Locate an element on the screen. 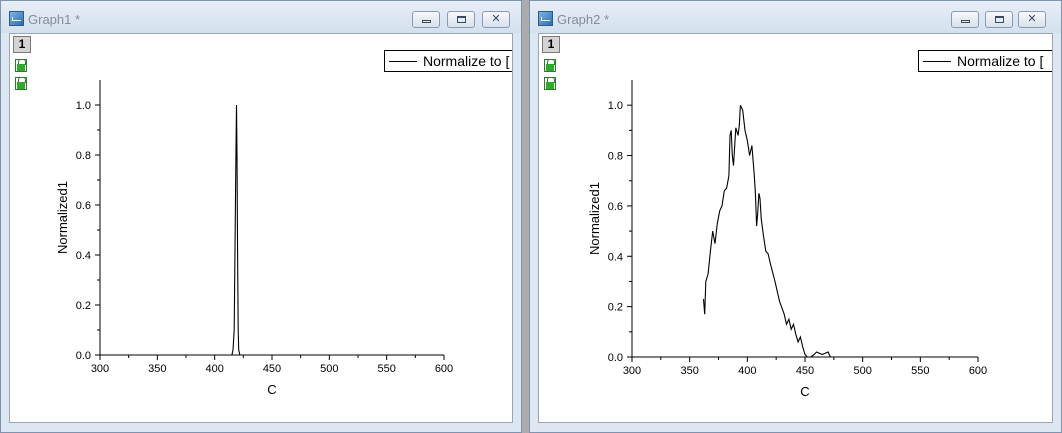  graph1-window-title: Graph1 * is located at coordinates (54, 19).